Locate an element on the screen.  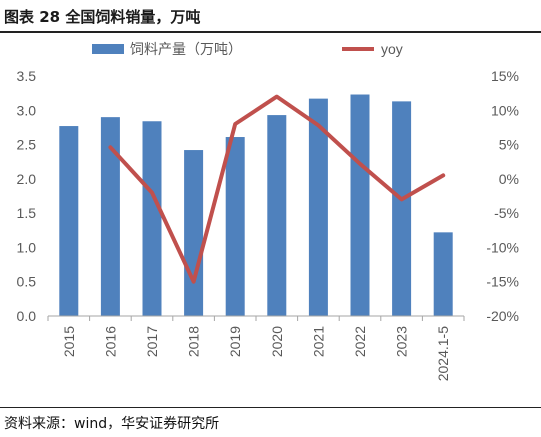
left-tick-label: 1.5 is located at coordinates (27, 213).